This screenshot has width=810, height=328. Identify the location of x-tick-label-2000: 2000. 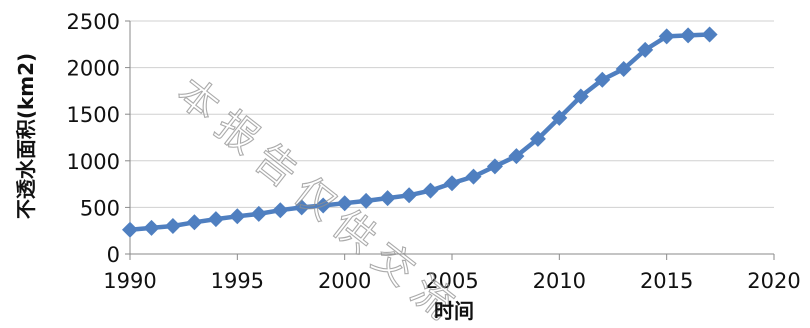
(344, 281).